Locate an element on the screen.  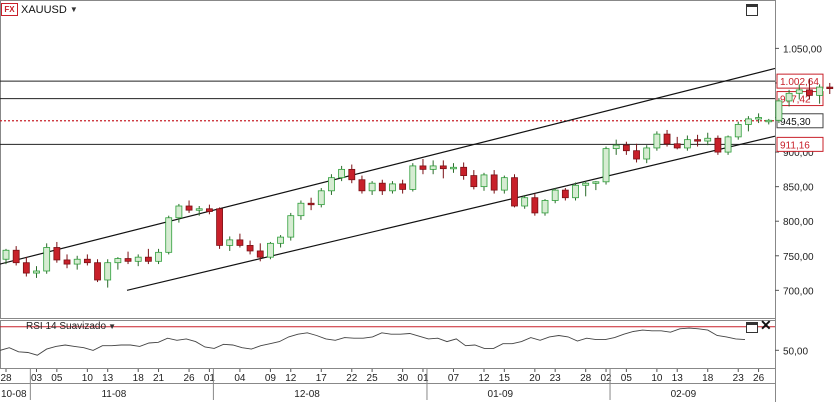
caret-down-icon: ▼ is located at coordinates (112, 326).